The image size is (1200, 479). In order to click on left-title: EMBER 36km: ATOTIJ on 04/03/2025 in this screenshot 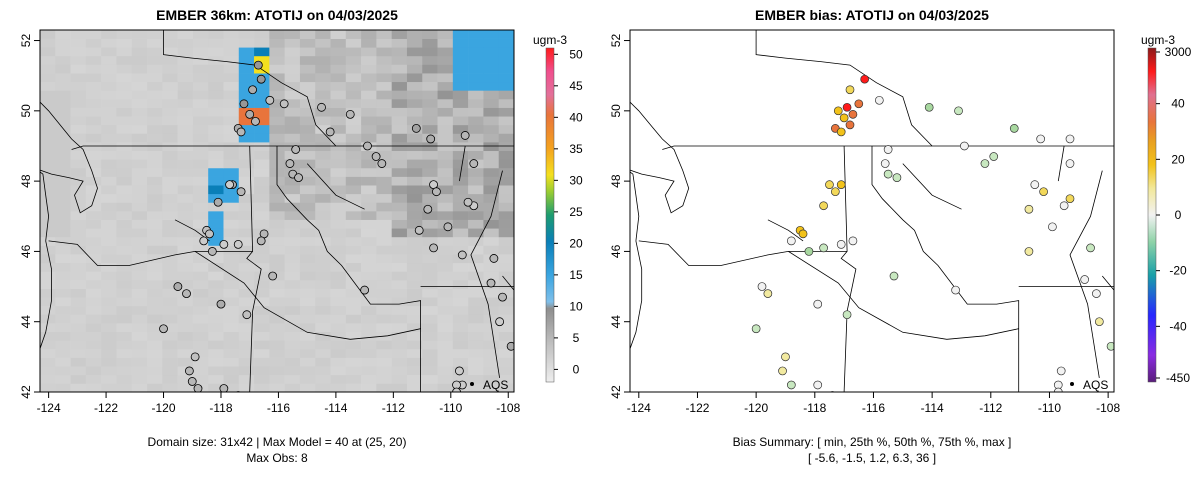, I will do `click(277, 15)`.